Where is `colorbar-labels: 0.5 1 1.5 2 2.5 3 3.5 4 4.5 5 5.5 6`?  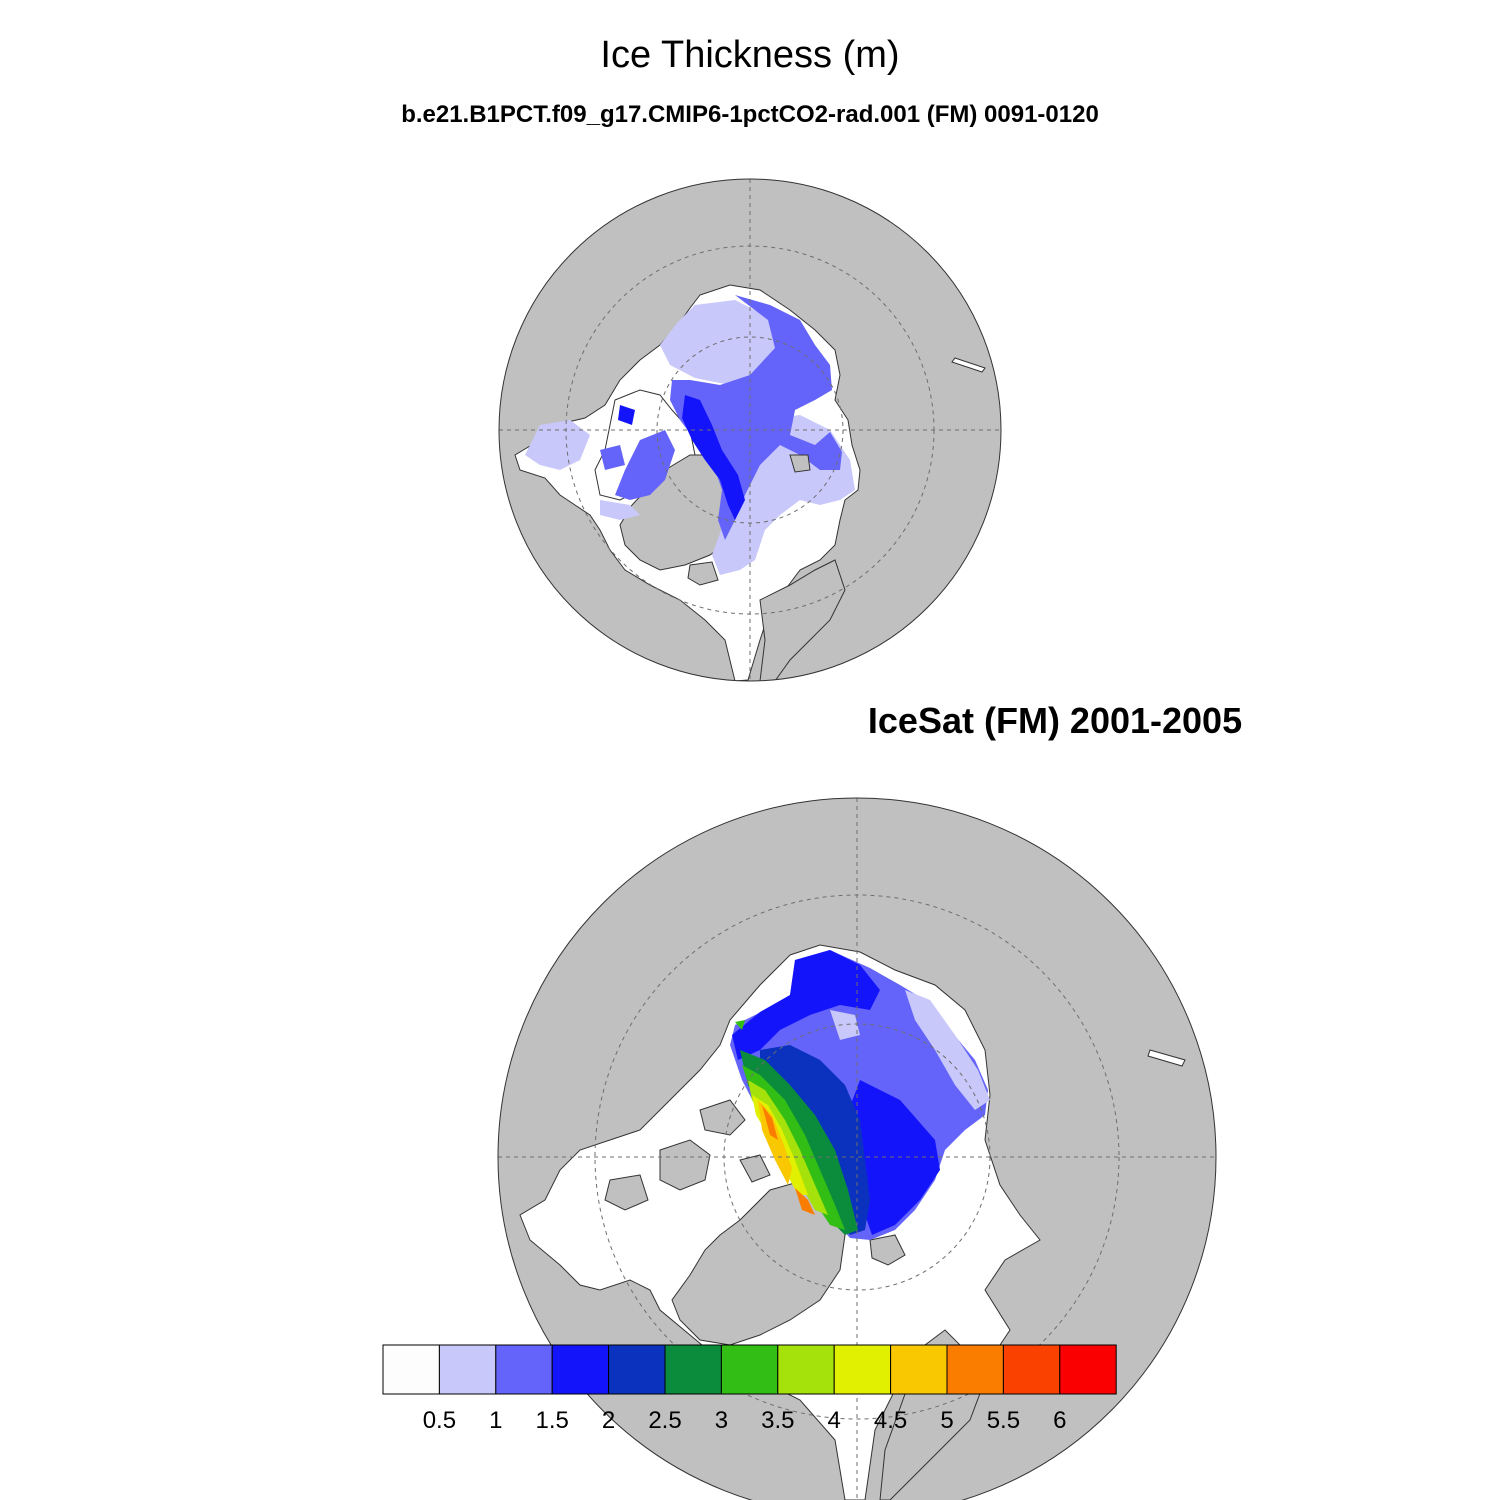 colorbar-labels: 0.5 1 1.5 2 2.5 3 3.5 4 4.5 5 5.5 6 is located at coordinates (745, 1420).